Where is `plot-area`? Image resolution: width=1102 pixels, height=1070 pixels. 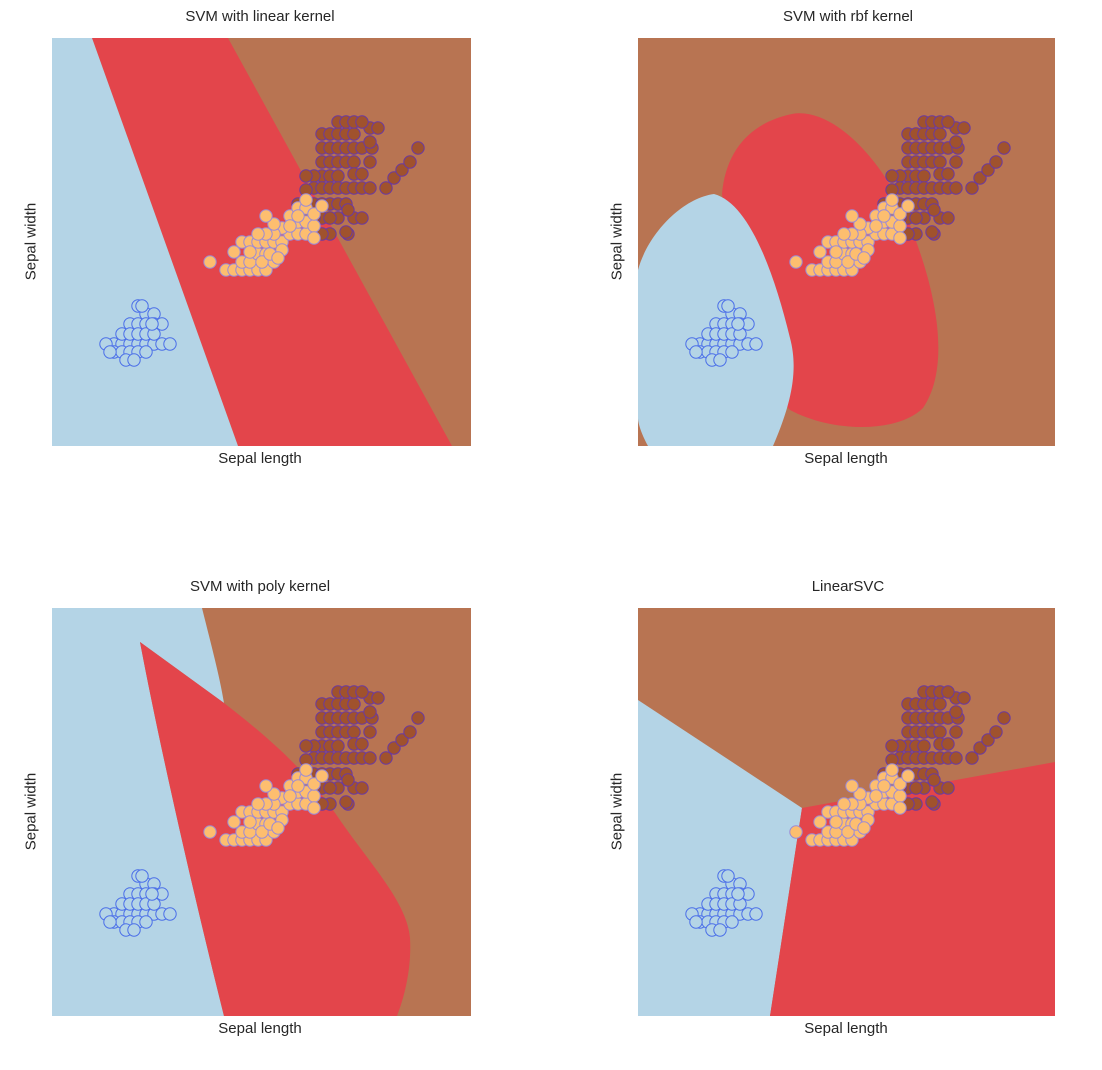 plot-area is located at coordinates (261, 242).